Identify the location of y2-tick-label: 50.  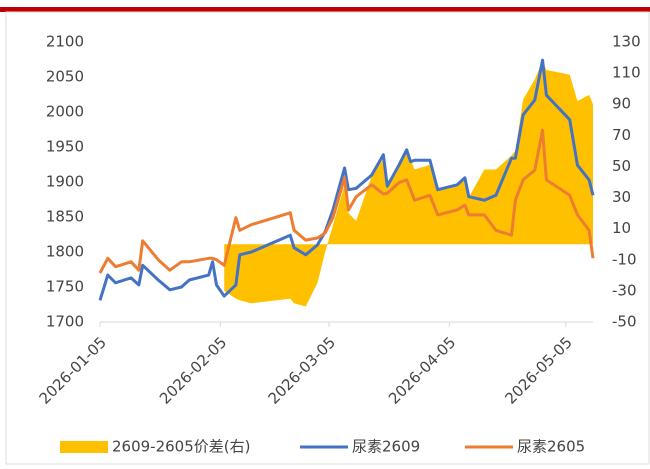
(621, 166).